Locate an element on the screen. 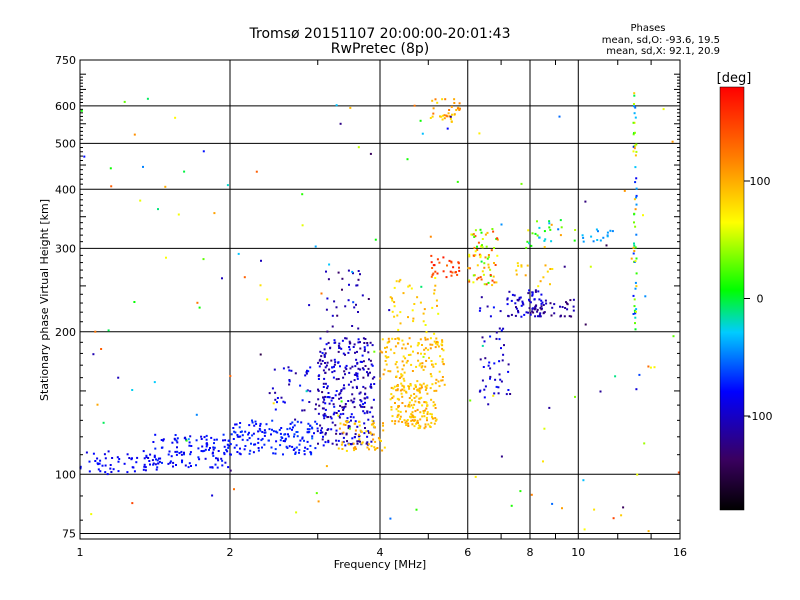 This screenshot has height=600, width=800. chart-title: Tromsø 20151107 20:00:00-20:01:43 is located at coordinates (380, 34).